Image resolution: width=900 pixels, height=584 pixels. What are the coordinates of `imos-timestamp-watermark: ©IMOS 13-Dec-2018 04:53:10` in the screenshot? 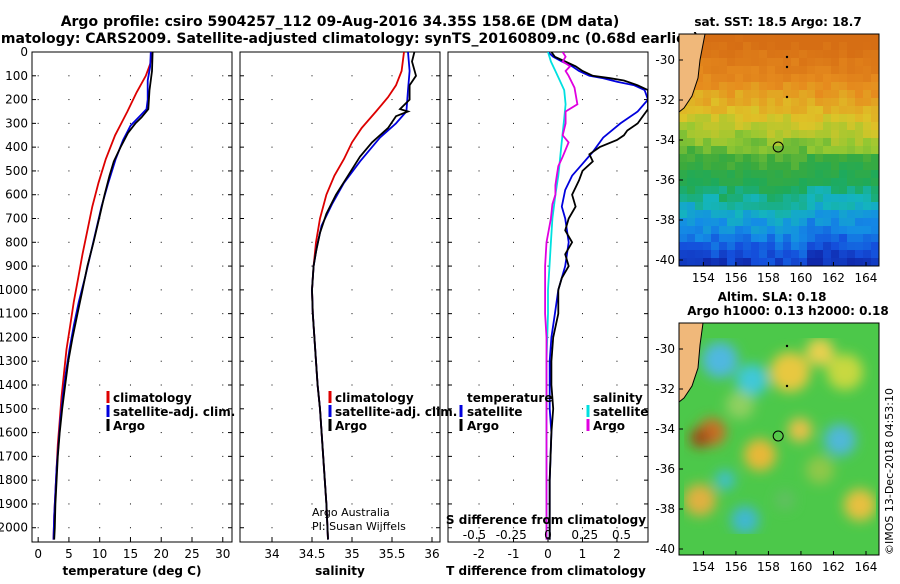 It's located at (889, 471).